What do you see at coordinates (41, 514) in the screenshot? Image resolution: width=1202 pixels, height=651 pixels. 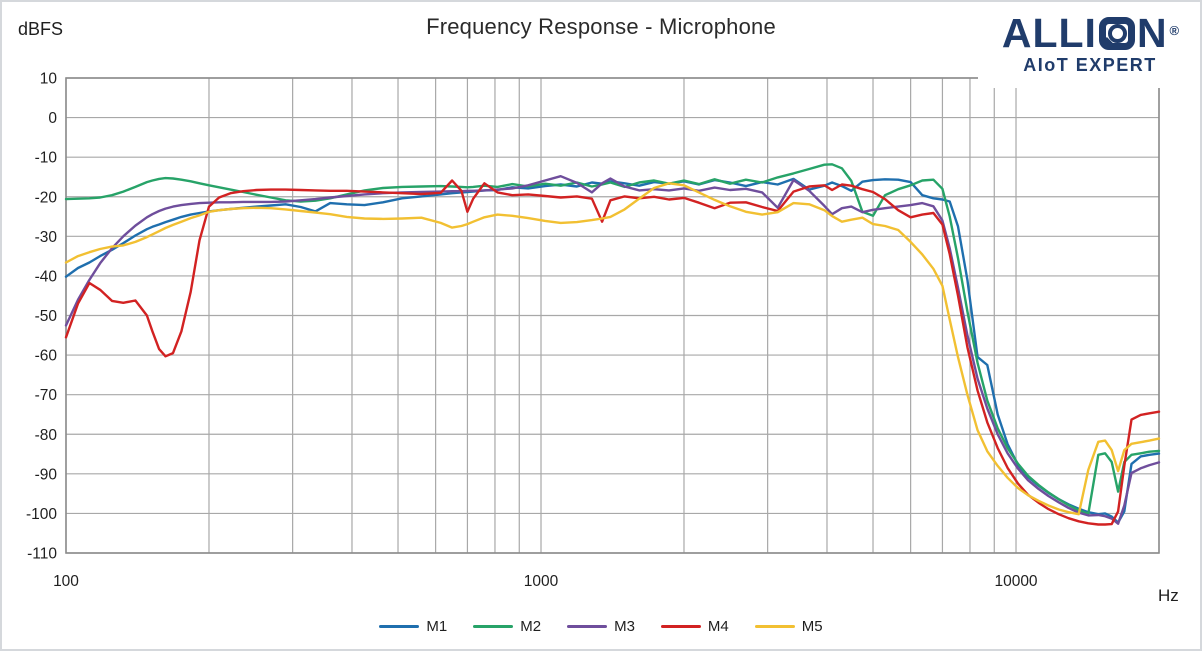 I see `y-tick-label: -100` at bounding box center [41, 514].